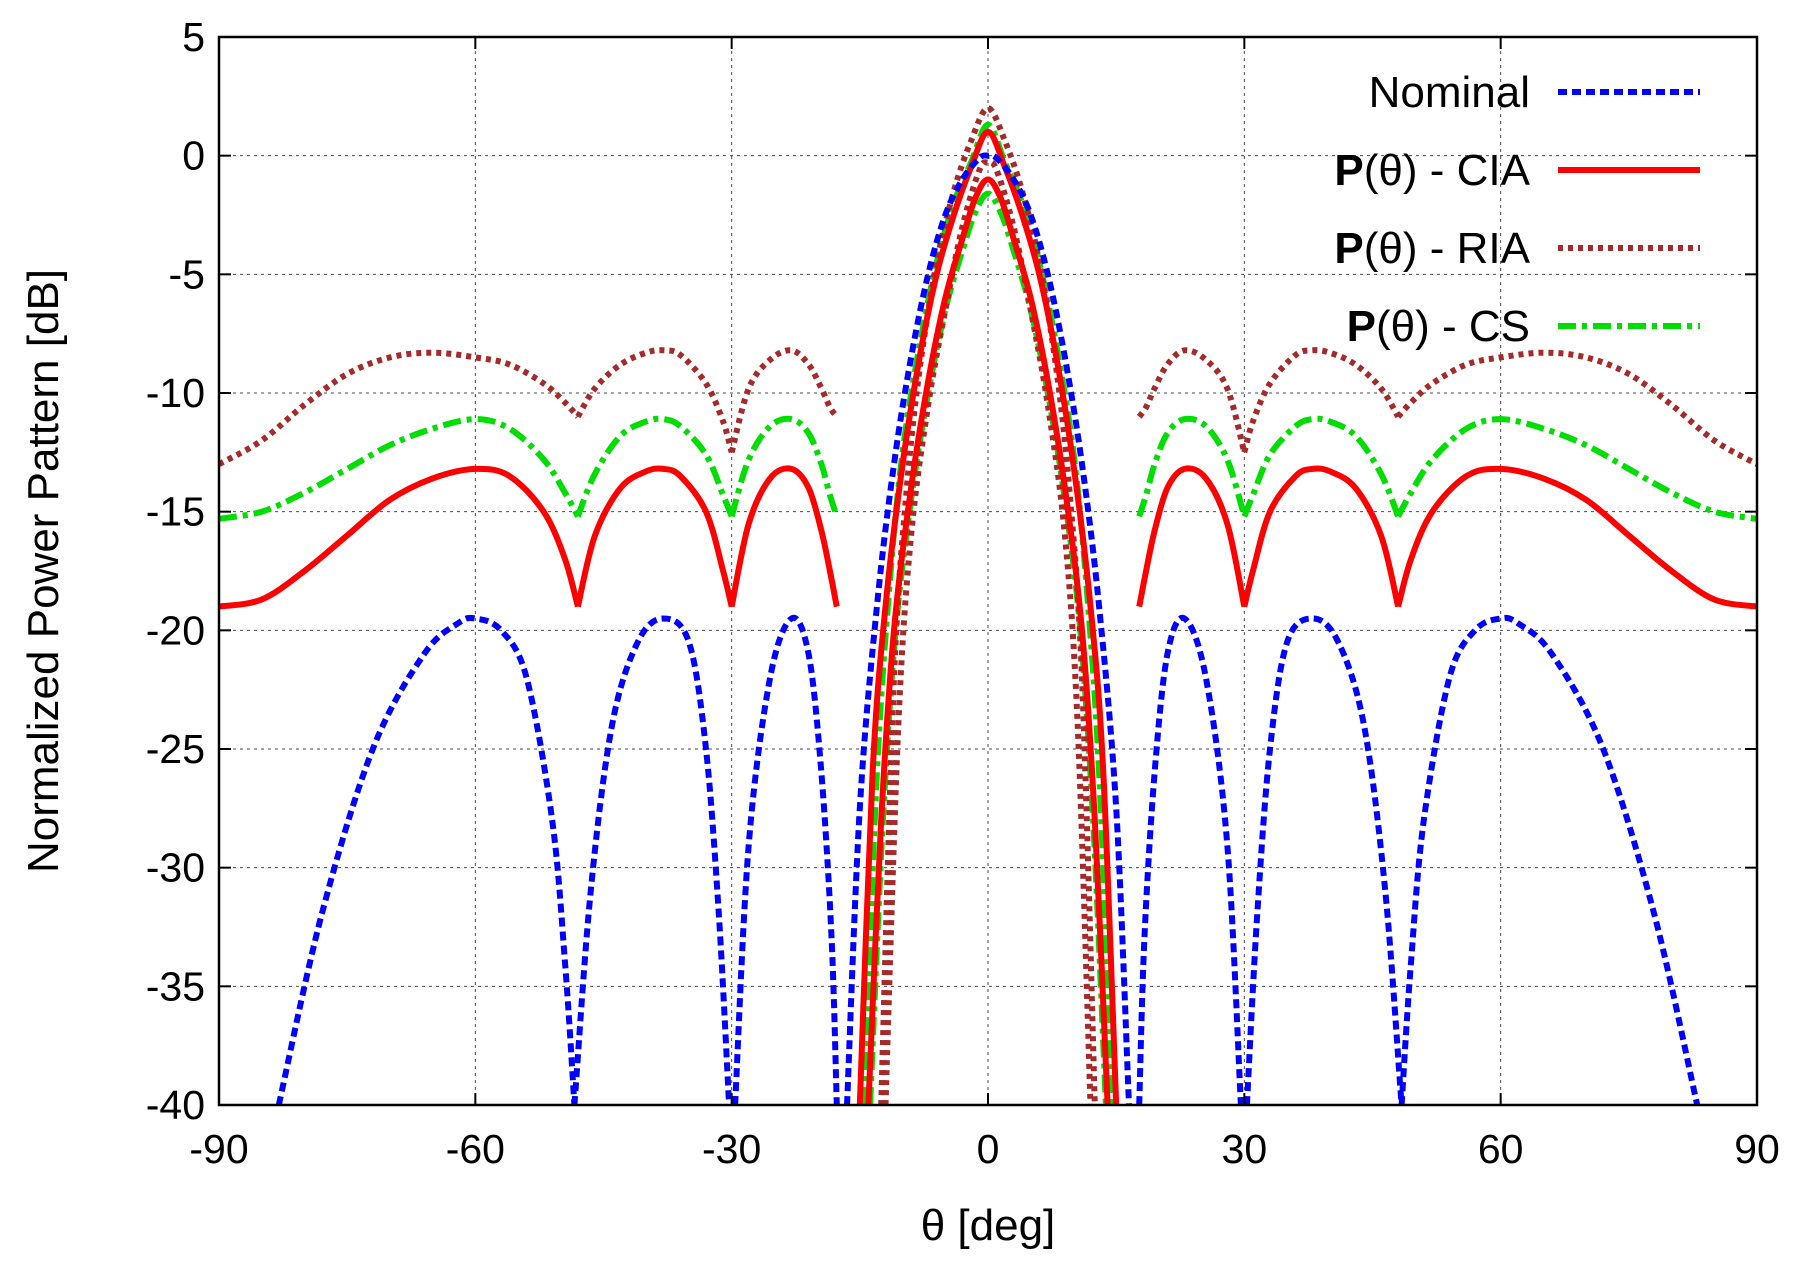 The height and width of the screenshot is (1287, 1800). What do you see at coordinates (193, 37) in the screenshot?
I see `y-tick-label: 5` at bounding box center [193, 37].